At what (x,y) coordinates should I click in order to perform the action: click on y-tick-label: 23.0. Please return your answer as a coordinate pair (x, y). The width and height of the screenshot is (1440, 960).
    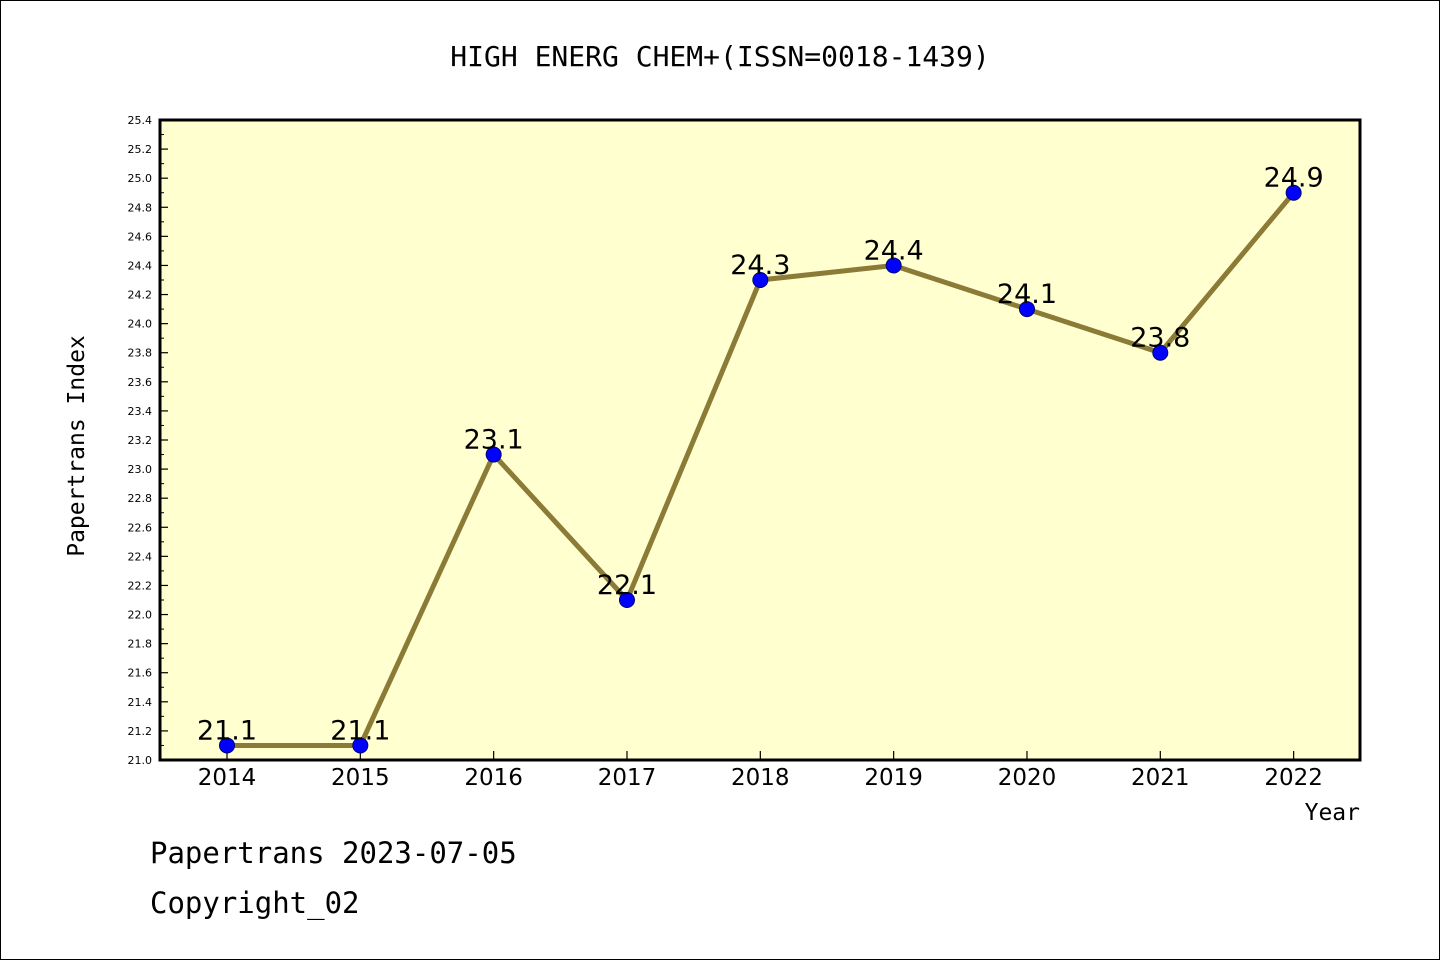
    Looking at the image, I should click on (140, 469).